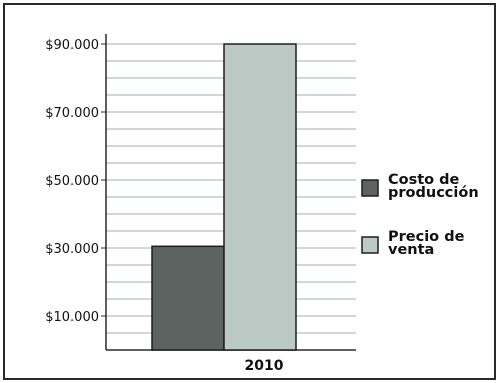 This screenshot has width=499, height=383. Describe the element at coordinates (426, 237) in the screenshot. I see `legend-label: Precio de` at that location.